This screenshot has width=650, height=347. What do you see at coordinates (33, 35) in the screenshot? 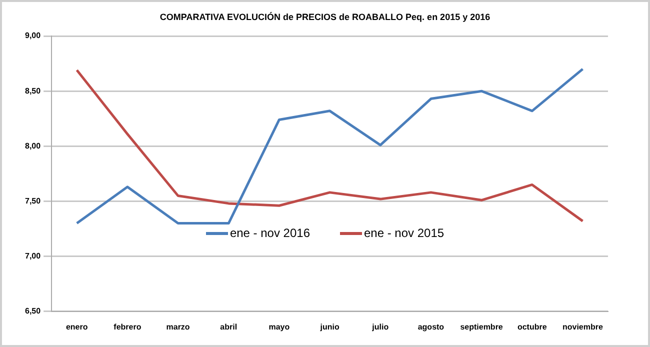
I see `y-tick-label: 9,00` at bounding box center [33, 35].